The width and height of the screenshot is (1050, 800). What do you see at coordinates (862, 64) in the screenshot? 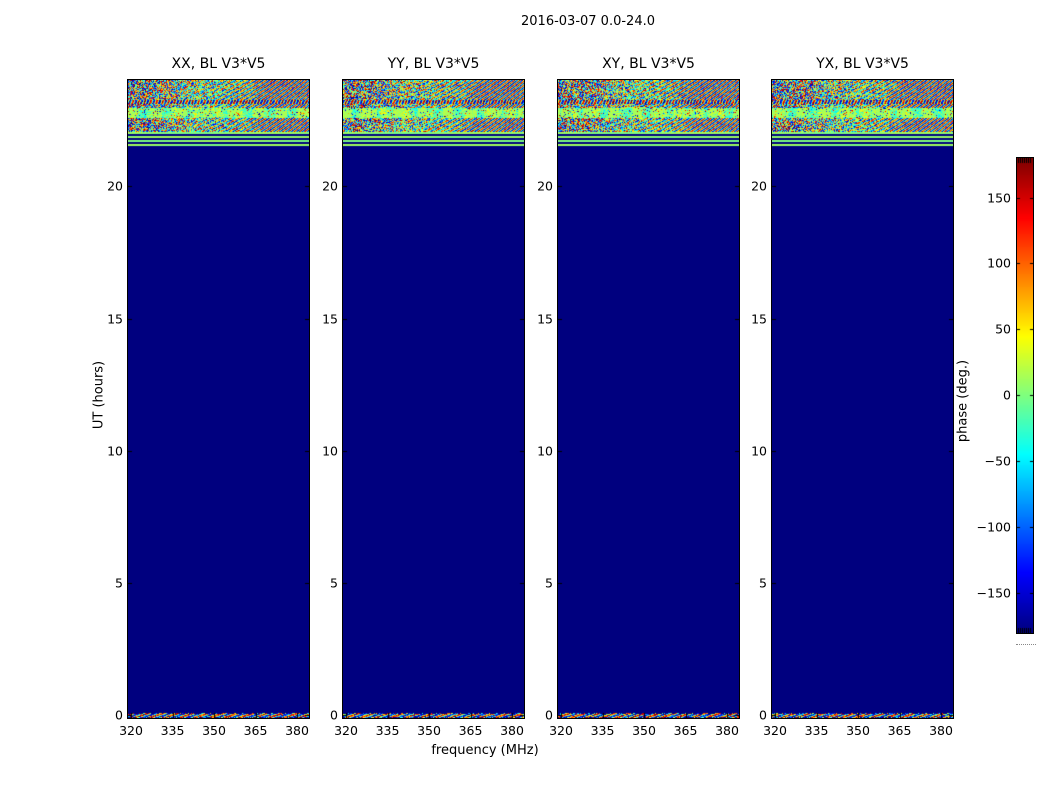
I see `panel-title: YX, BL V3*V5` at bounding box center [862, 64].